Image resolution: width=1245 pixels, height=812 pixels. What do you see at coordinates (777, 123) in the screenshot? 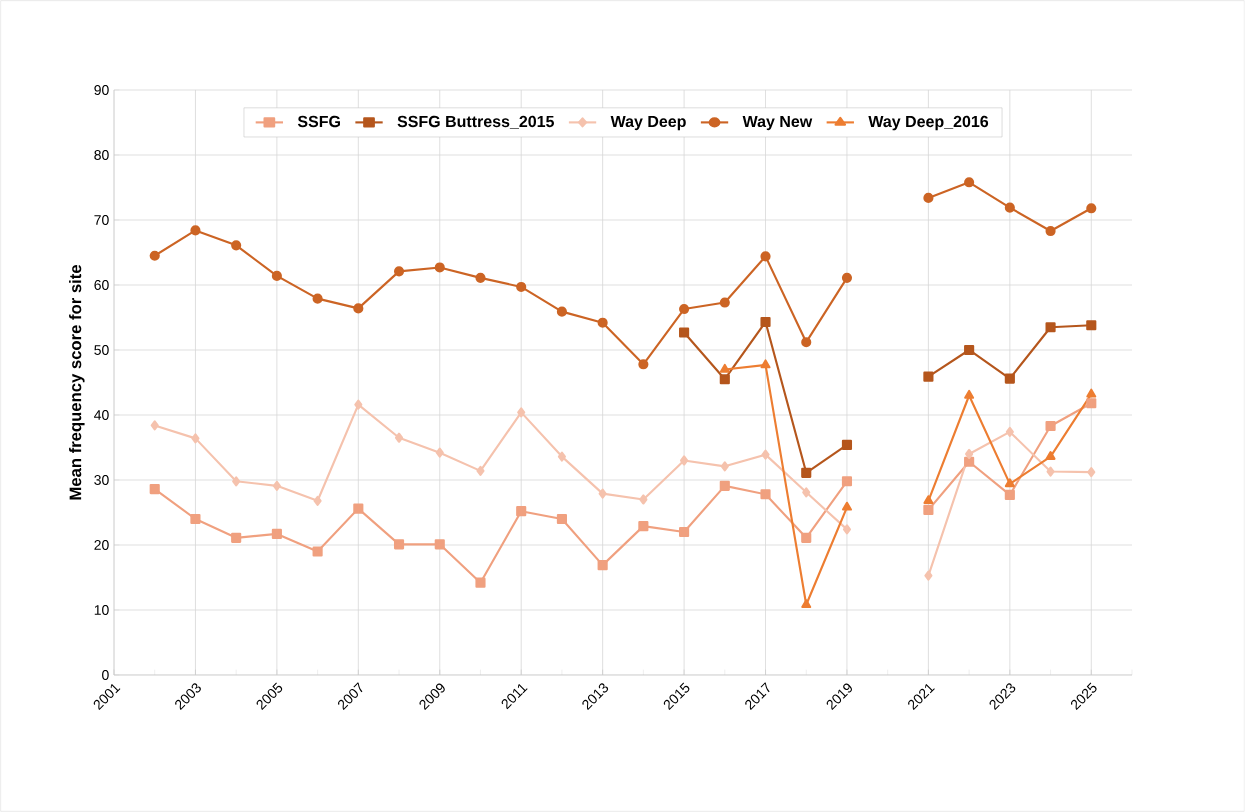
I see `legend-label: Way New` at bounding box center [777, 123].